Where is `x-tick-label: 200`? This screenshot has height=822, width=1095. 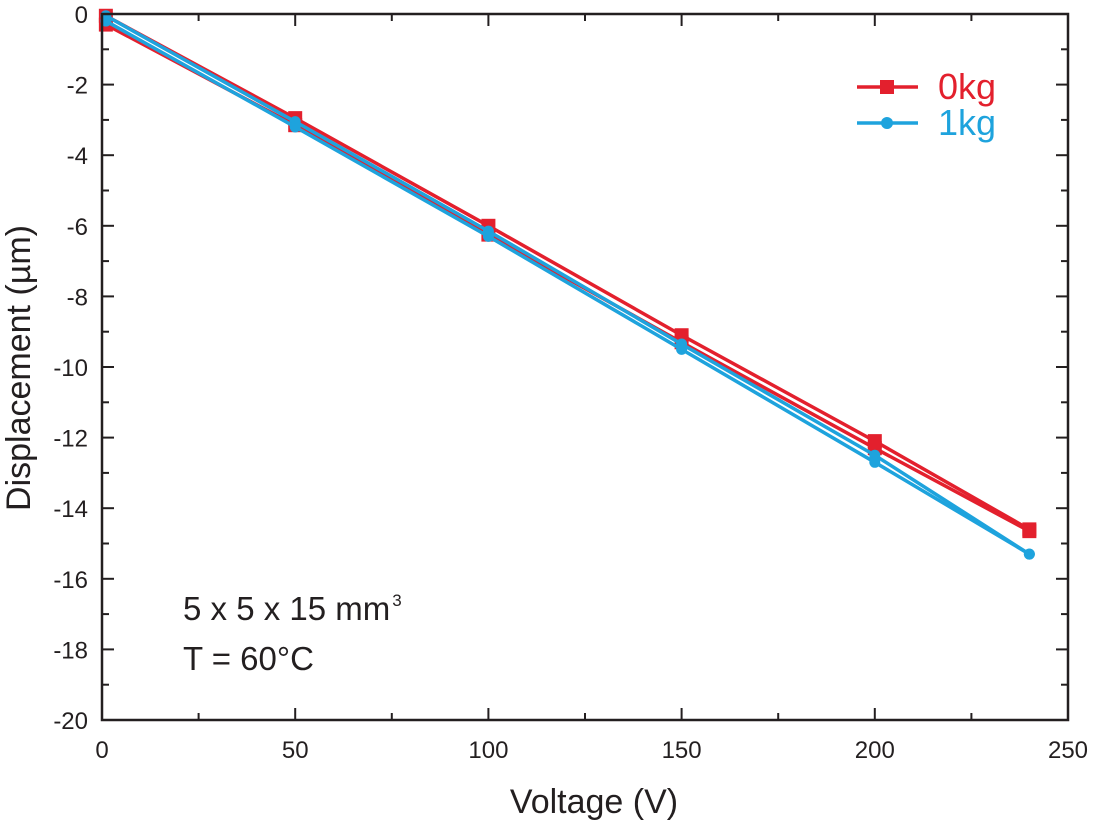 x-tick-label: 200 is located at coordinates (875, 750).